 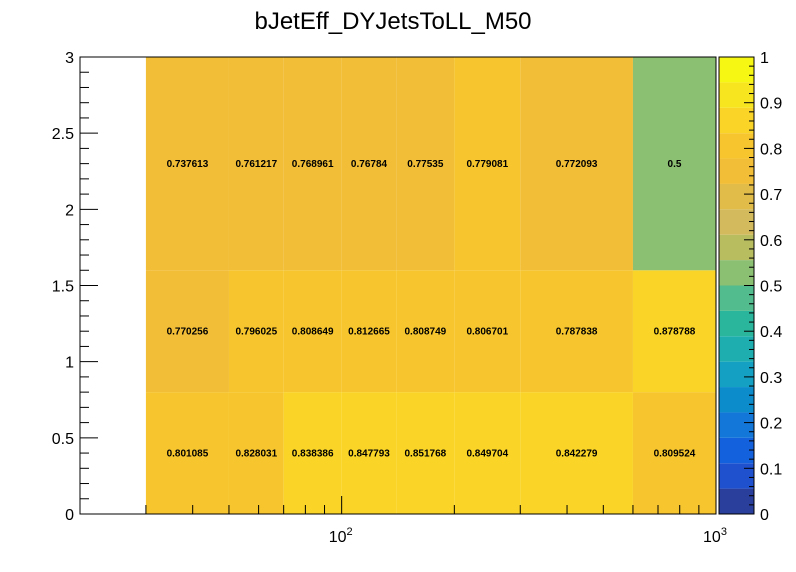 I want to click on x-tick-label: 10², so click(x=341, y=536).